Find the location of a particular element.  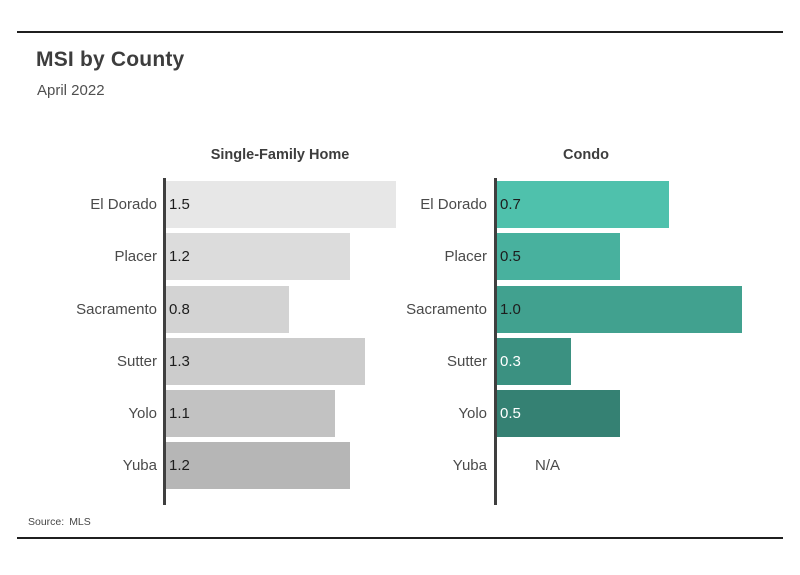

page-subtitle: April 2022 is located at coordinates (71, 90).